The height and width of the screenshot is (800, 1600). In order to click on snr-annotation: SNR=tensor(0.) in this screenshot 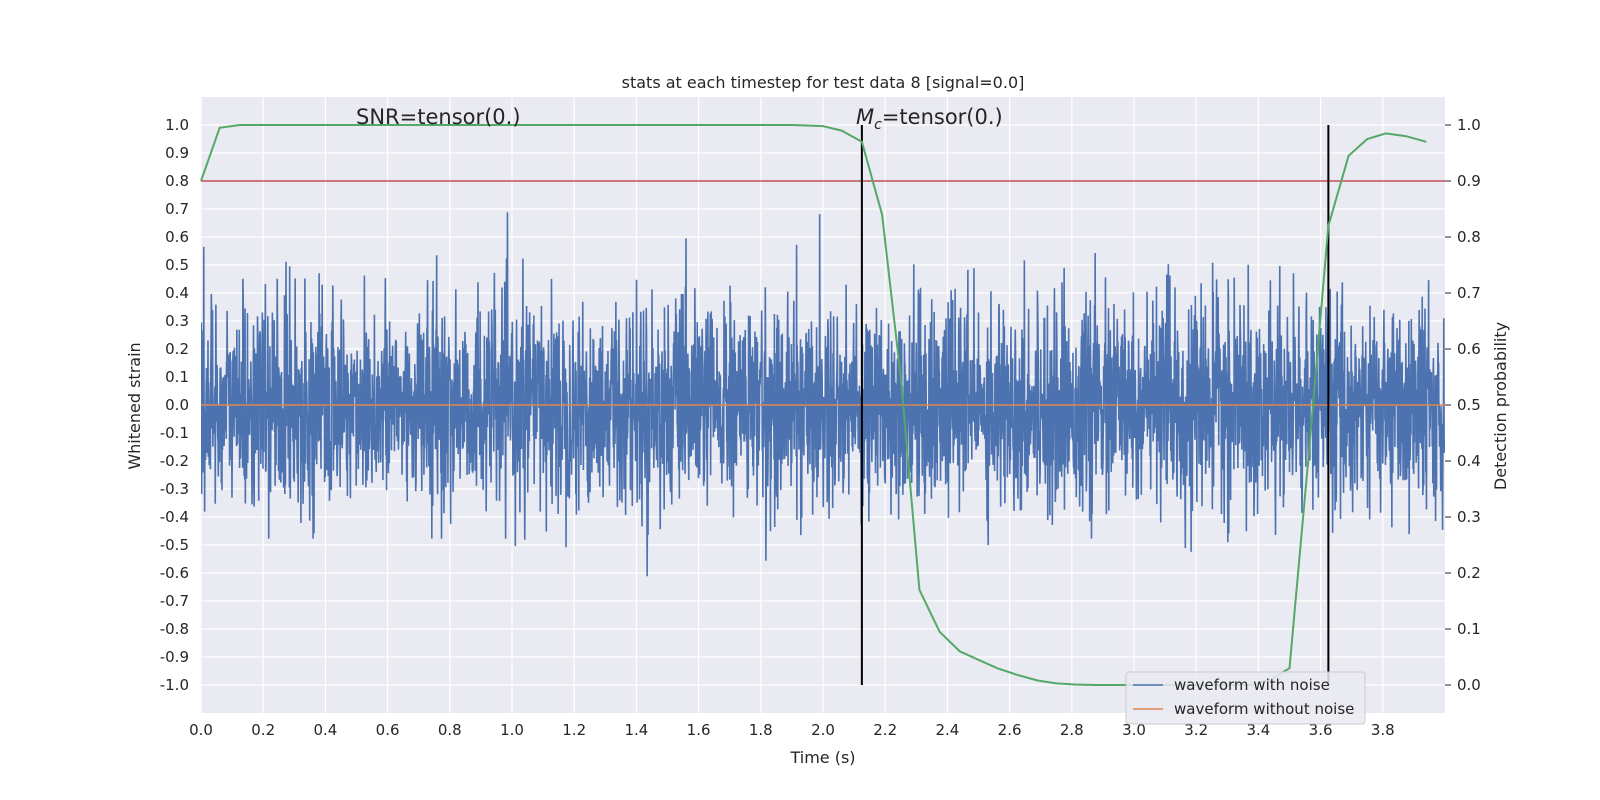, I will do `click(438, 117)`.